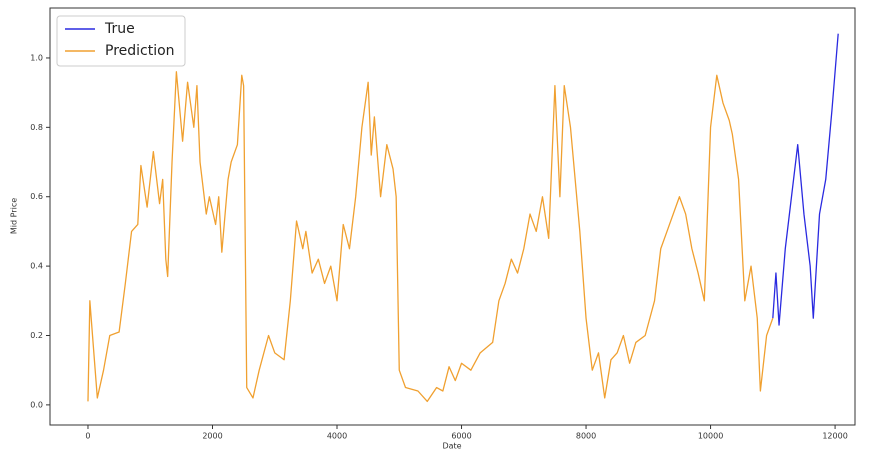 The width and height of the screenshot is (869, 452). Describe the element at coordinates (212, 436) in the screenshot. I see `x-tick-label: 2000` at that location.